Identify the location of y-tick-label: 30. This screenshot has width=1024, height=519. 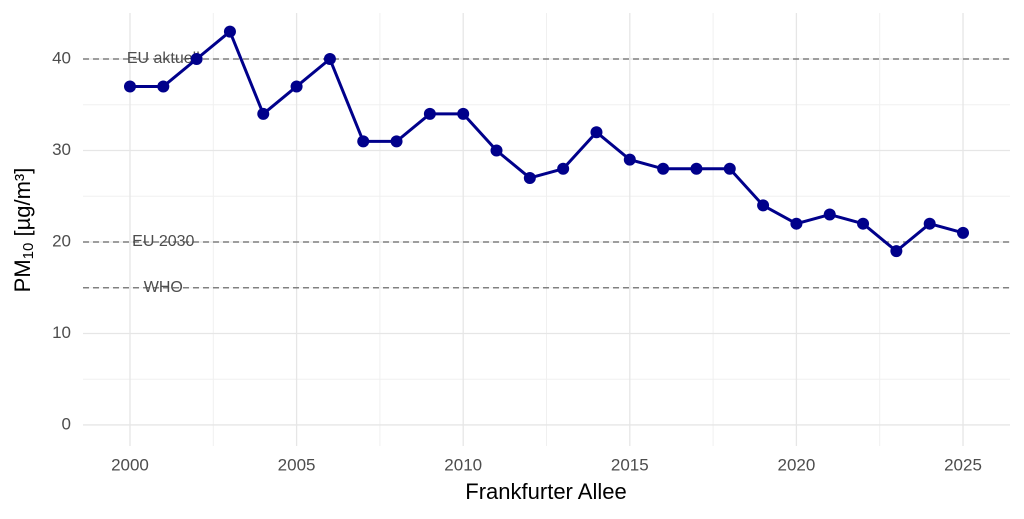
(61, 149).